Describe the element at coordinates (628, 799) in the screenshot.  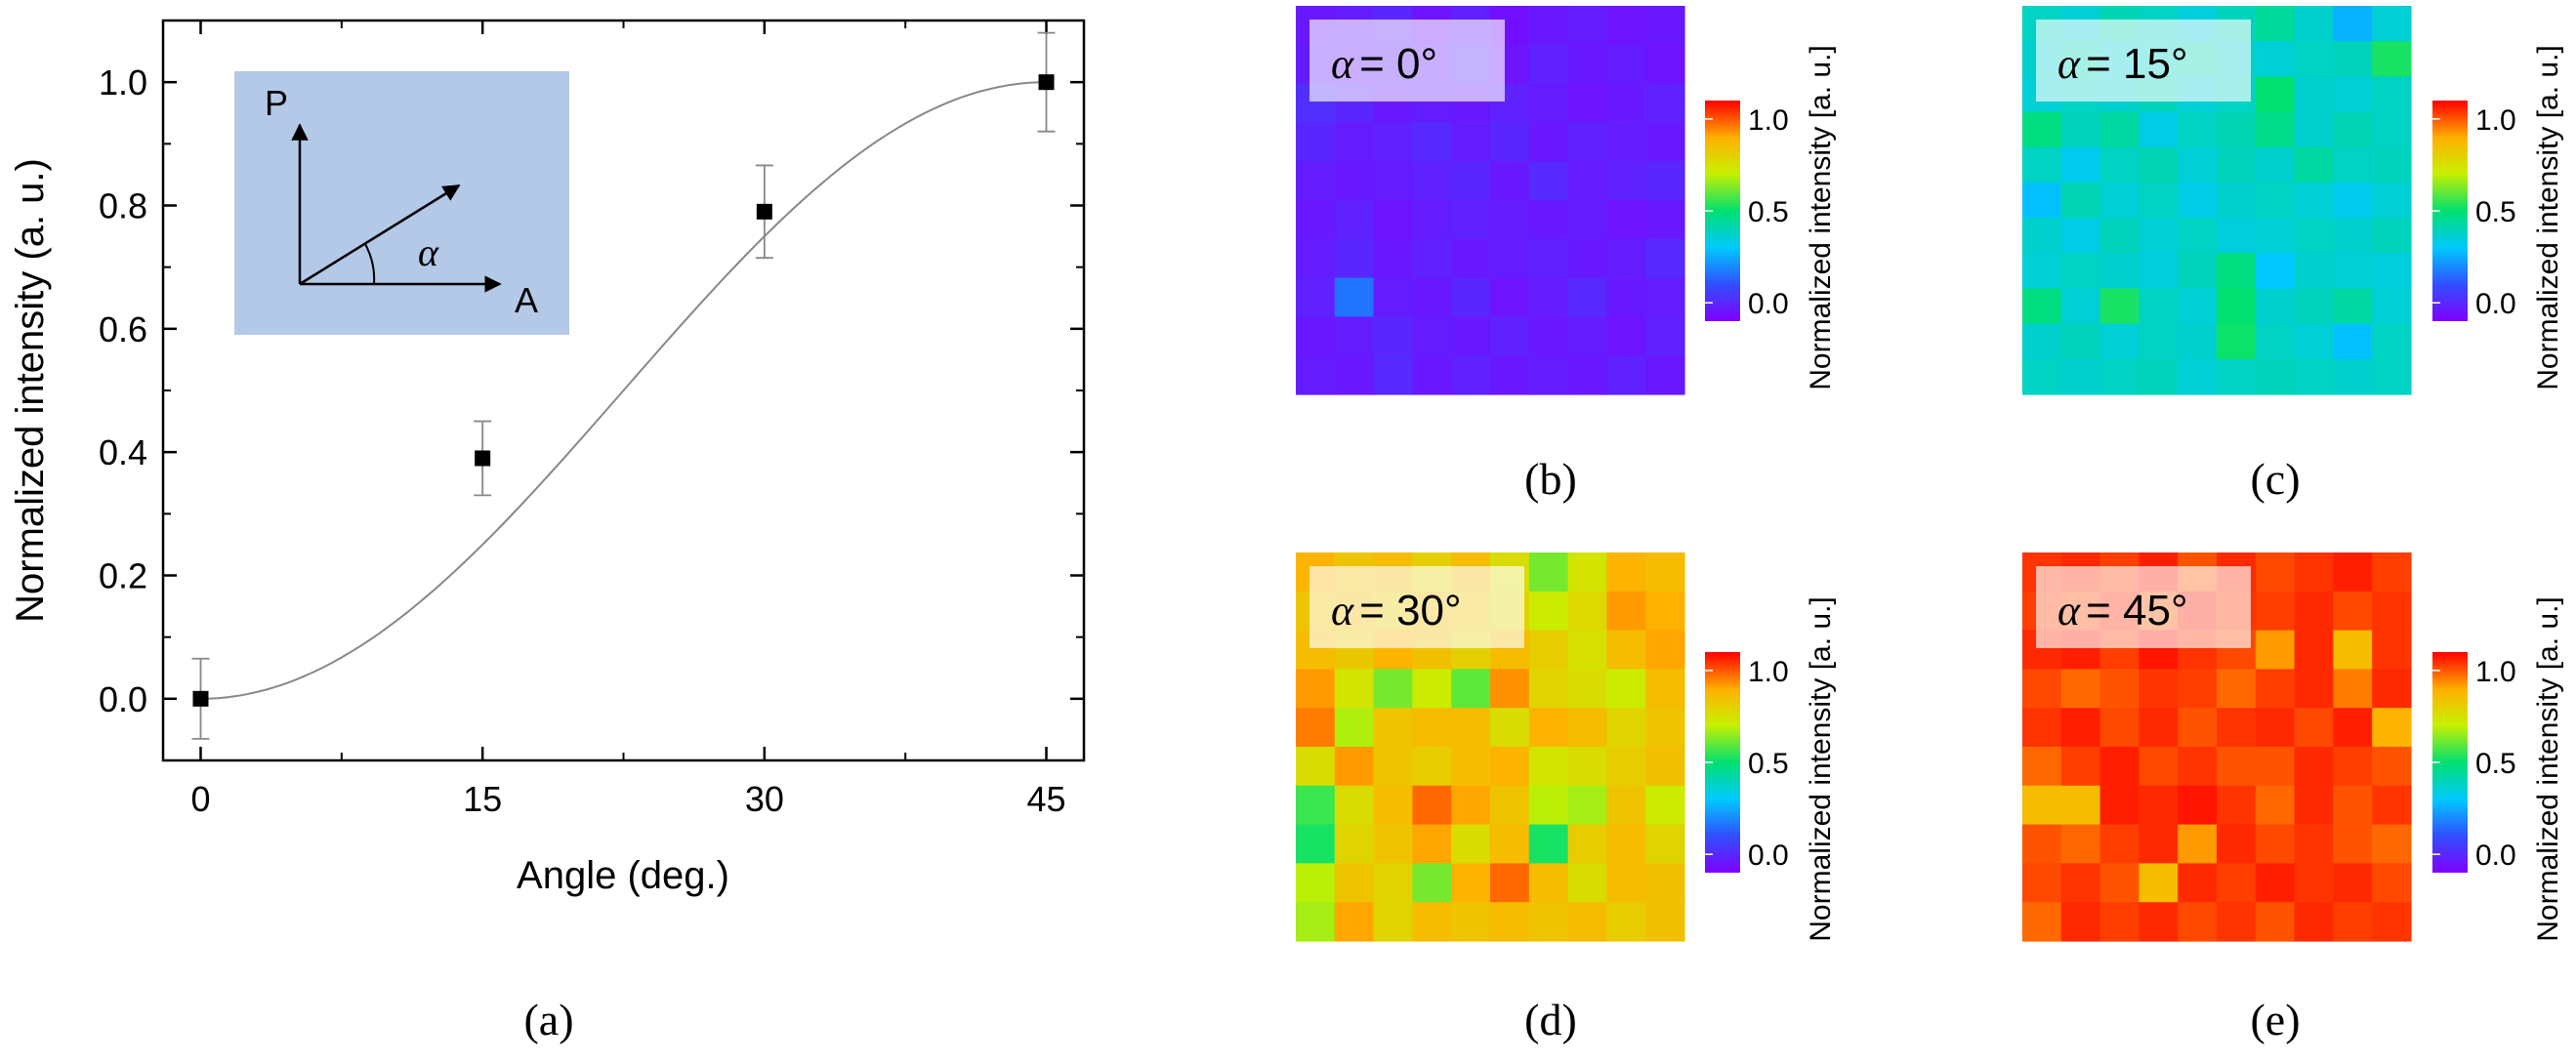
I see `x-axis-tick-labels: 0 15 30 45` at that location.